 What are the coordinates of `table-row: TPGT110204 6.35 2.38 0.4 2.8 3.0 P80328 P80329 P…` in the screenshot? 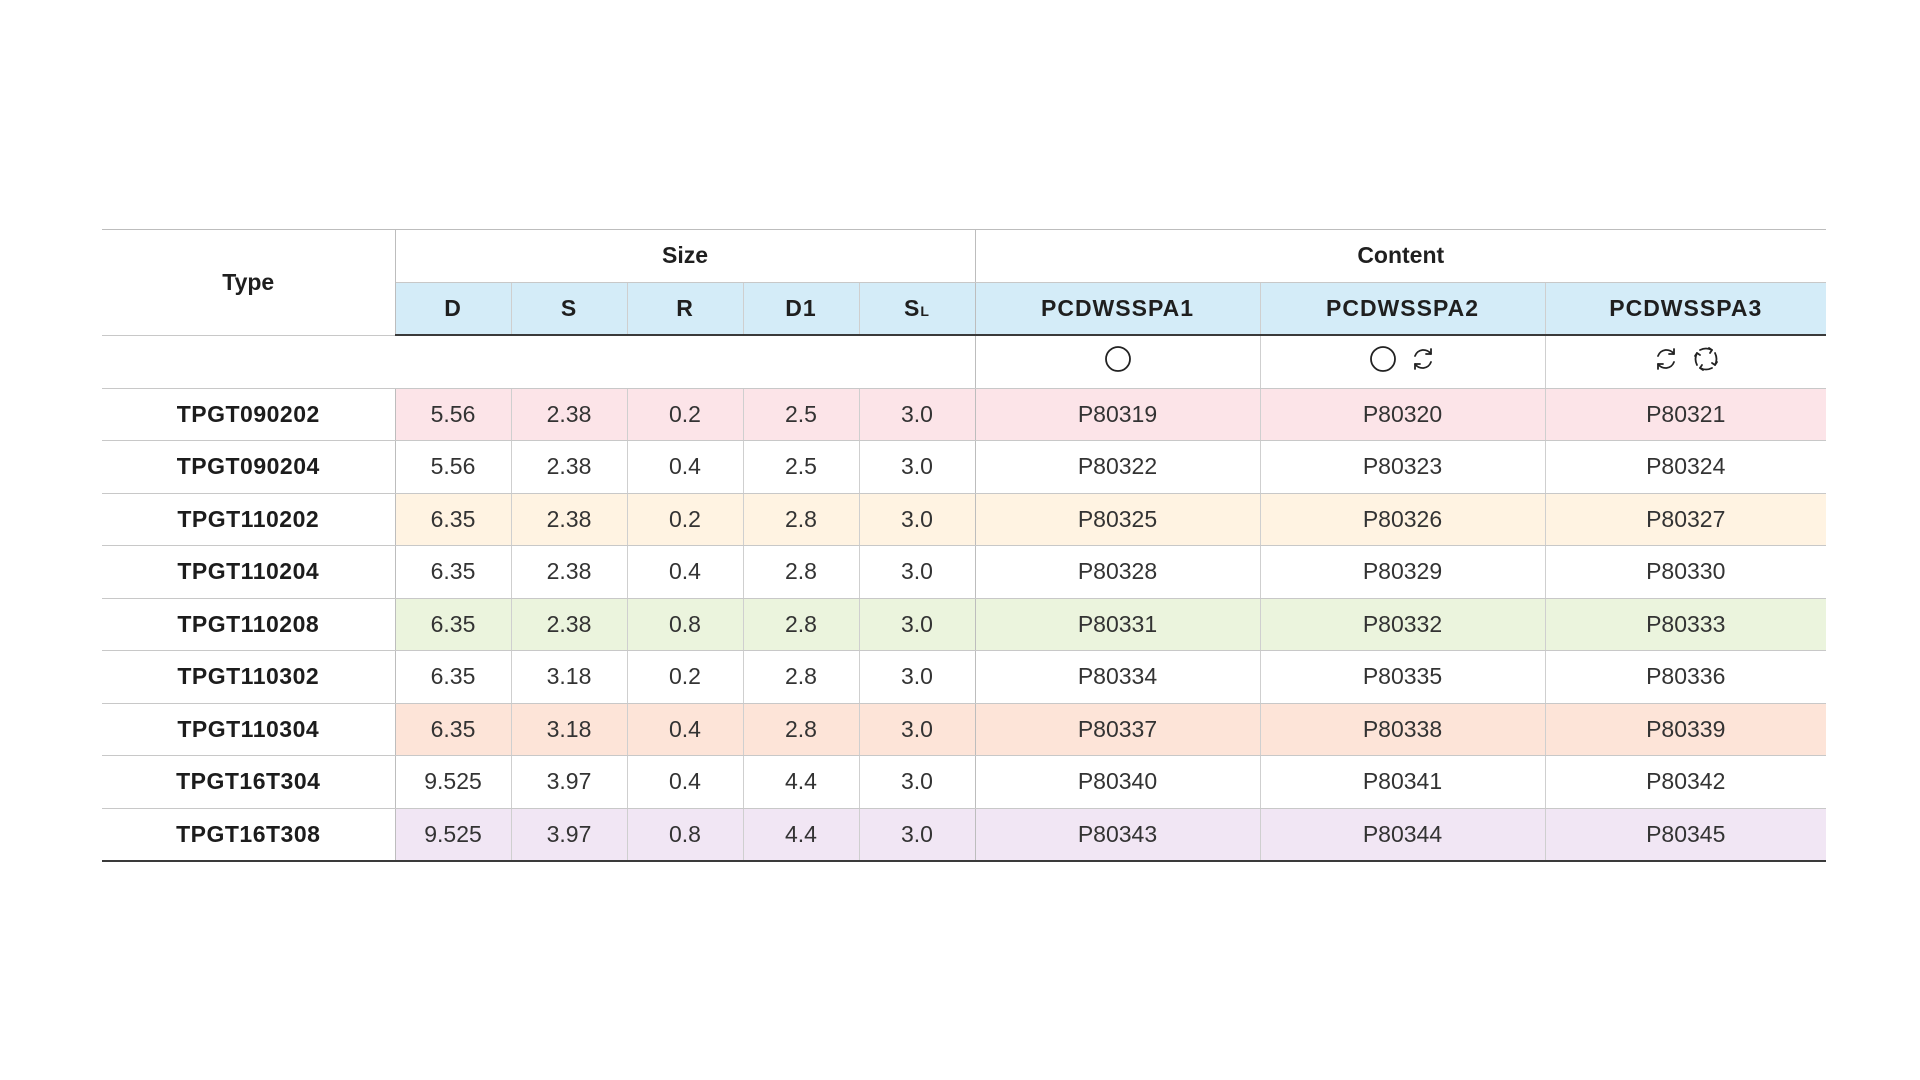 It's located at (964, 572).